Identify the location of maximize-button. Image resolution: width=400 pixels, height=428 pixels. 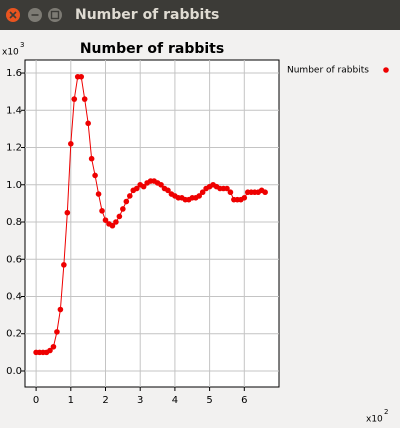
(55, 15).